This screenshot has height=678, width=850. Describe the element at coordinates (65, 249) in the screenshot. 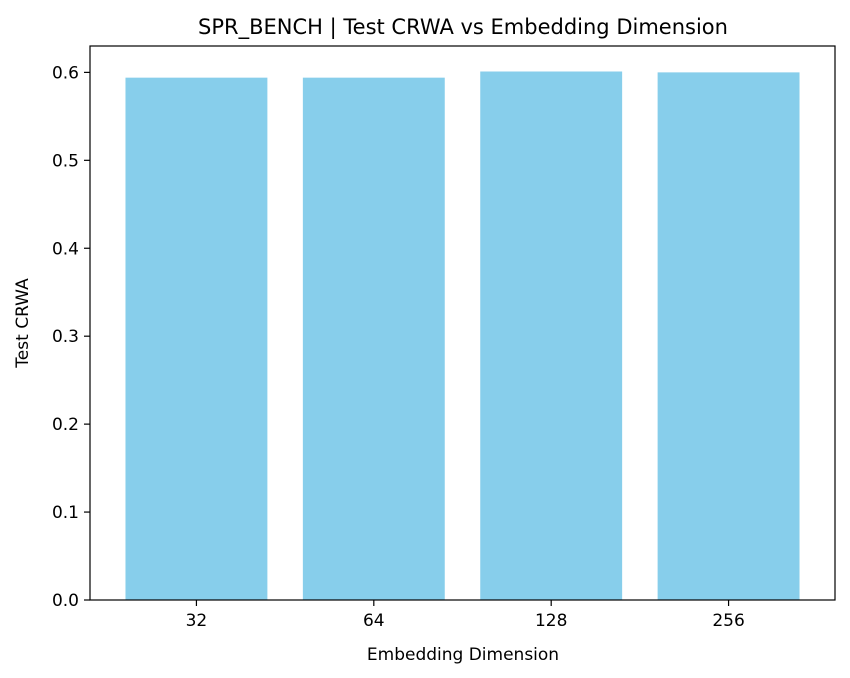

I see `y-tick-label: 0.4` at that location.